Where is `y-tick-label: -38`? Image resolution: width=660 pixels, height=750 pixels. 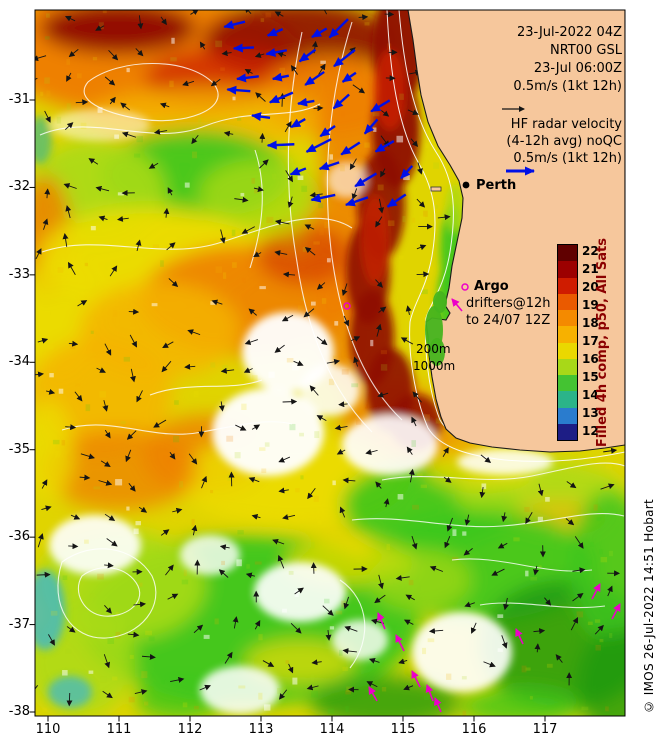
y-tick-label: -38 is located at coordinates (19, 711).